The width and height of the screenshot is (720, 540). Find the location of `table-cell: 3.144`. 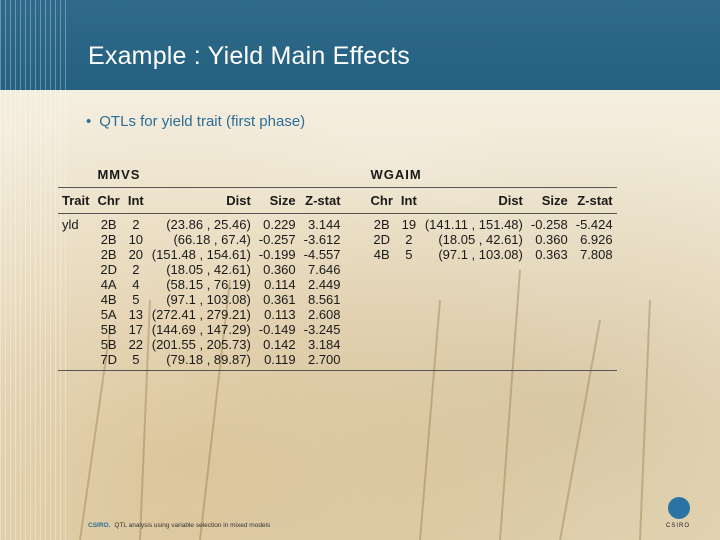

table-cell: 3.144 is located at coordinates (324, 224).